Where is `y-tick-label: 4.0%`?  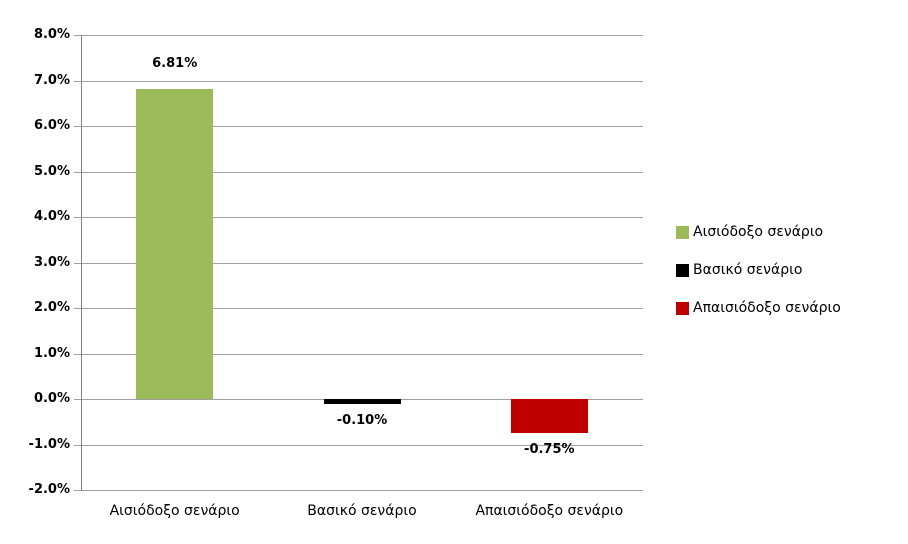 y-tick-label: 4.0% is located at coordinates (51, 216).